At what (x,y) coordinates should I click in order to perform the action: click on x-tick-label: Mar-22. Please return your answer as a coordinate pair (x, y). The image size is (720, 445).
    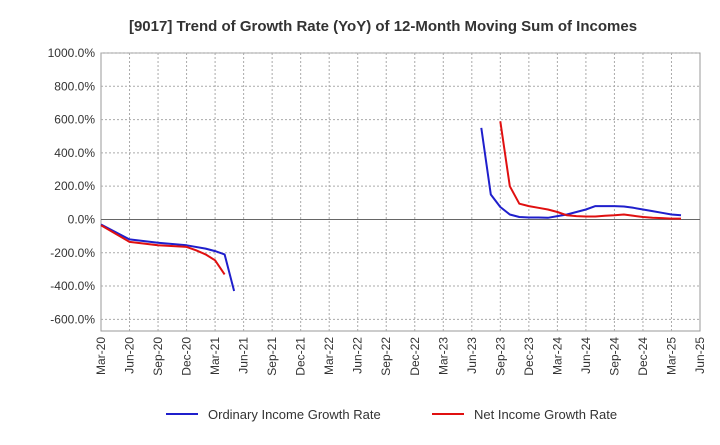
    Looking at the image, I should click on (329, 356).